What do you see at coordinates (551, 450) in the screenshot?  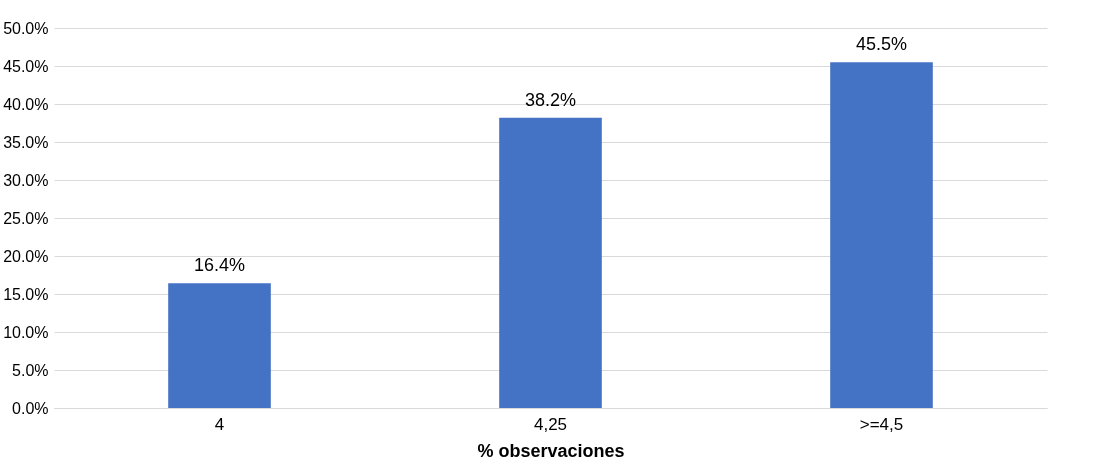 I see `x-axis-title: % observaciones` at bounding box center [551, 450].